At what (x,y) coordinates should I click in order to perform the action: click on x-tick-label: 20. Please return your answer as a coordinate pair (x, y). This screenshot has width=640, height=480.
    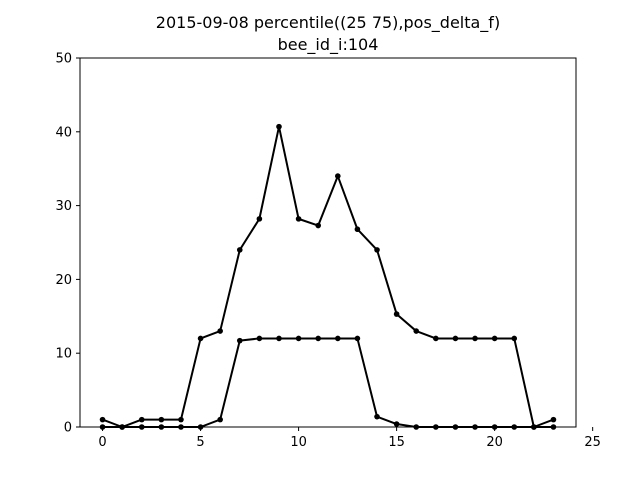
    Looking at the image, I should click on (494, 442).